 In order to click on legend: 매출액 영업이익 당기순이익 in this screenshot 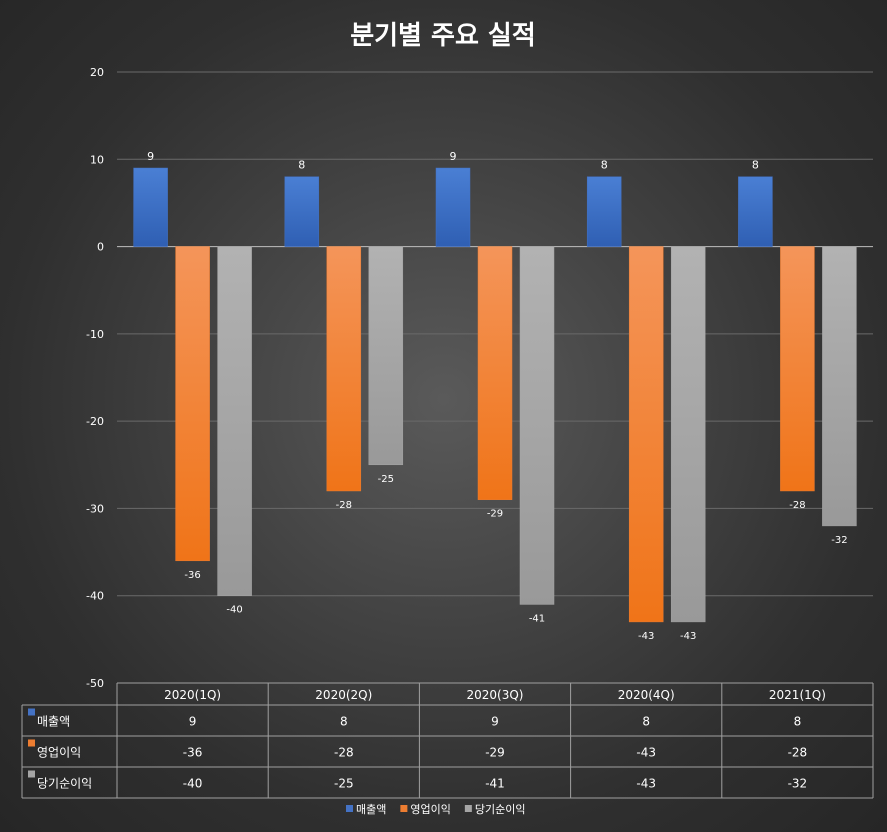, I will do `click(435, 809)`.